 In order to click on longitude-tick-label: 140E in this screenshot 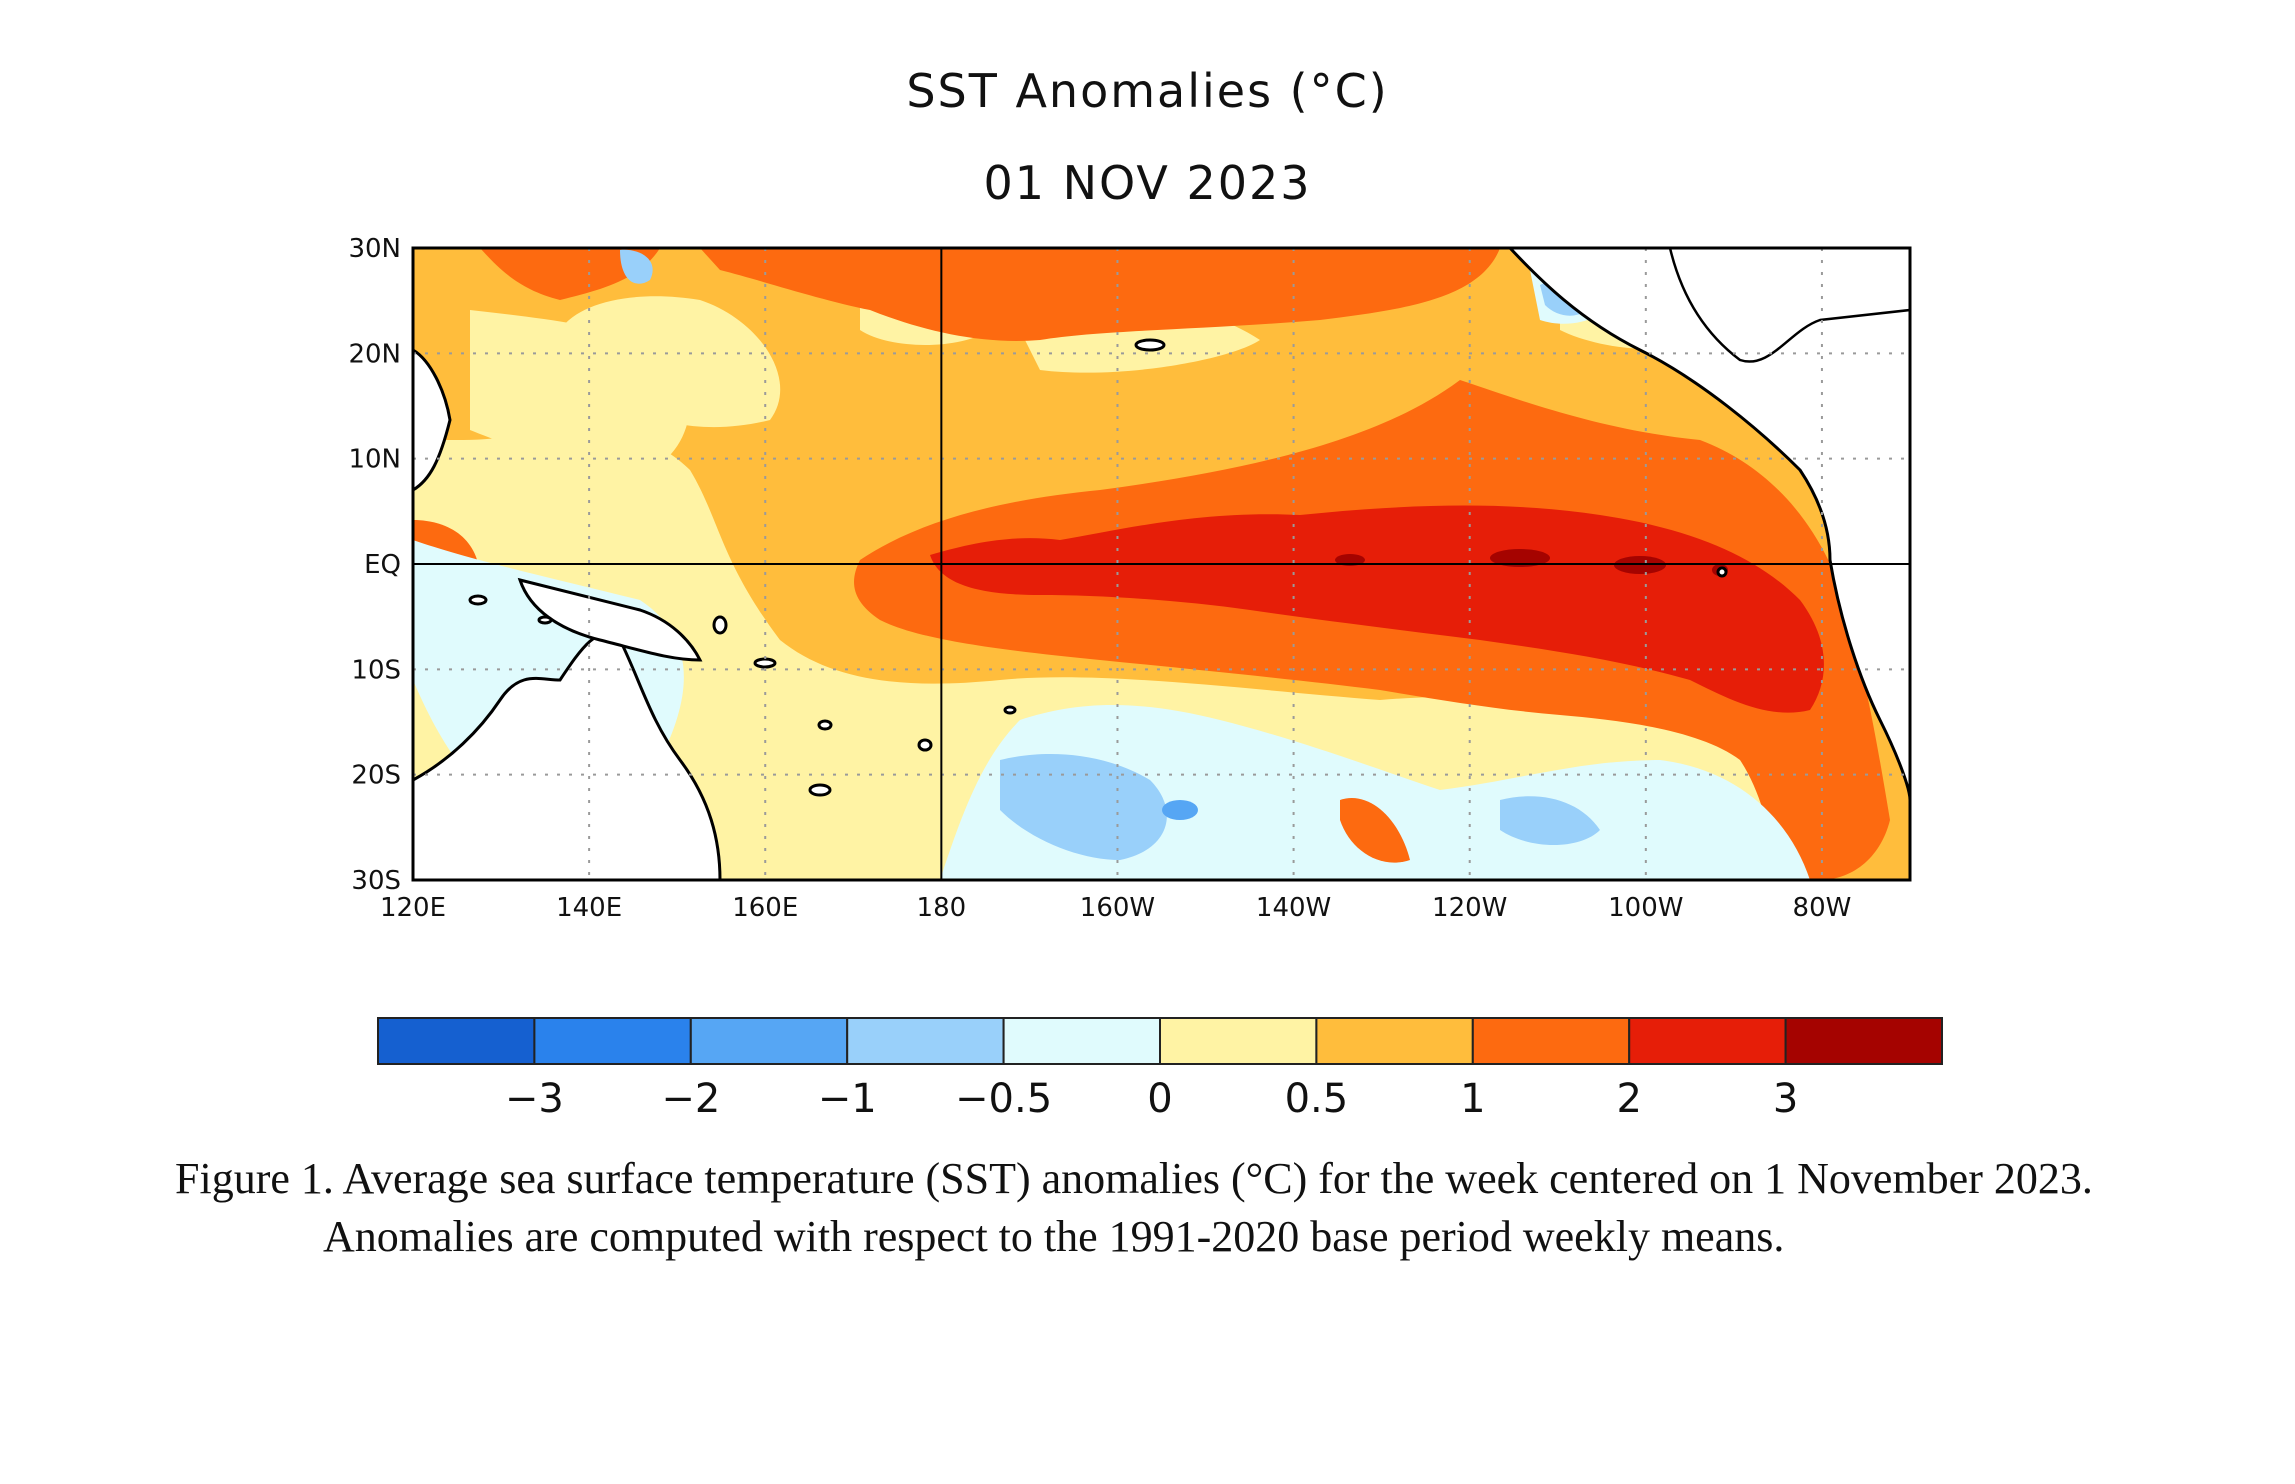, I will do `click(589, 908)`.